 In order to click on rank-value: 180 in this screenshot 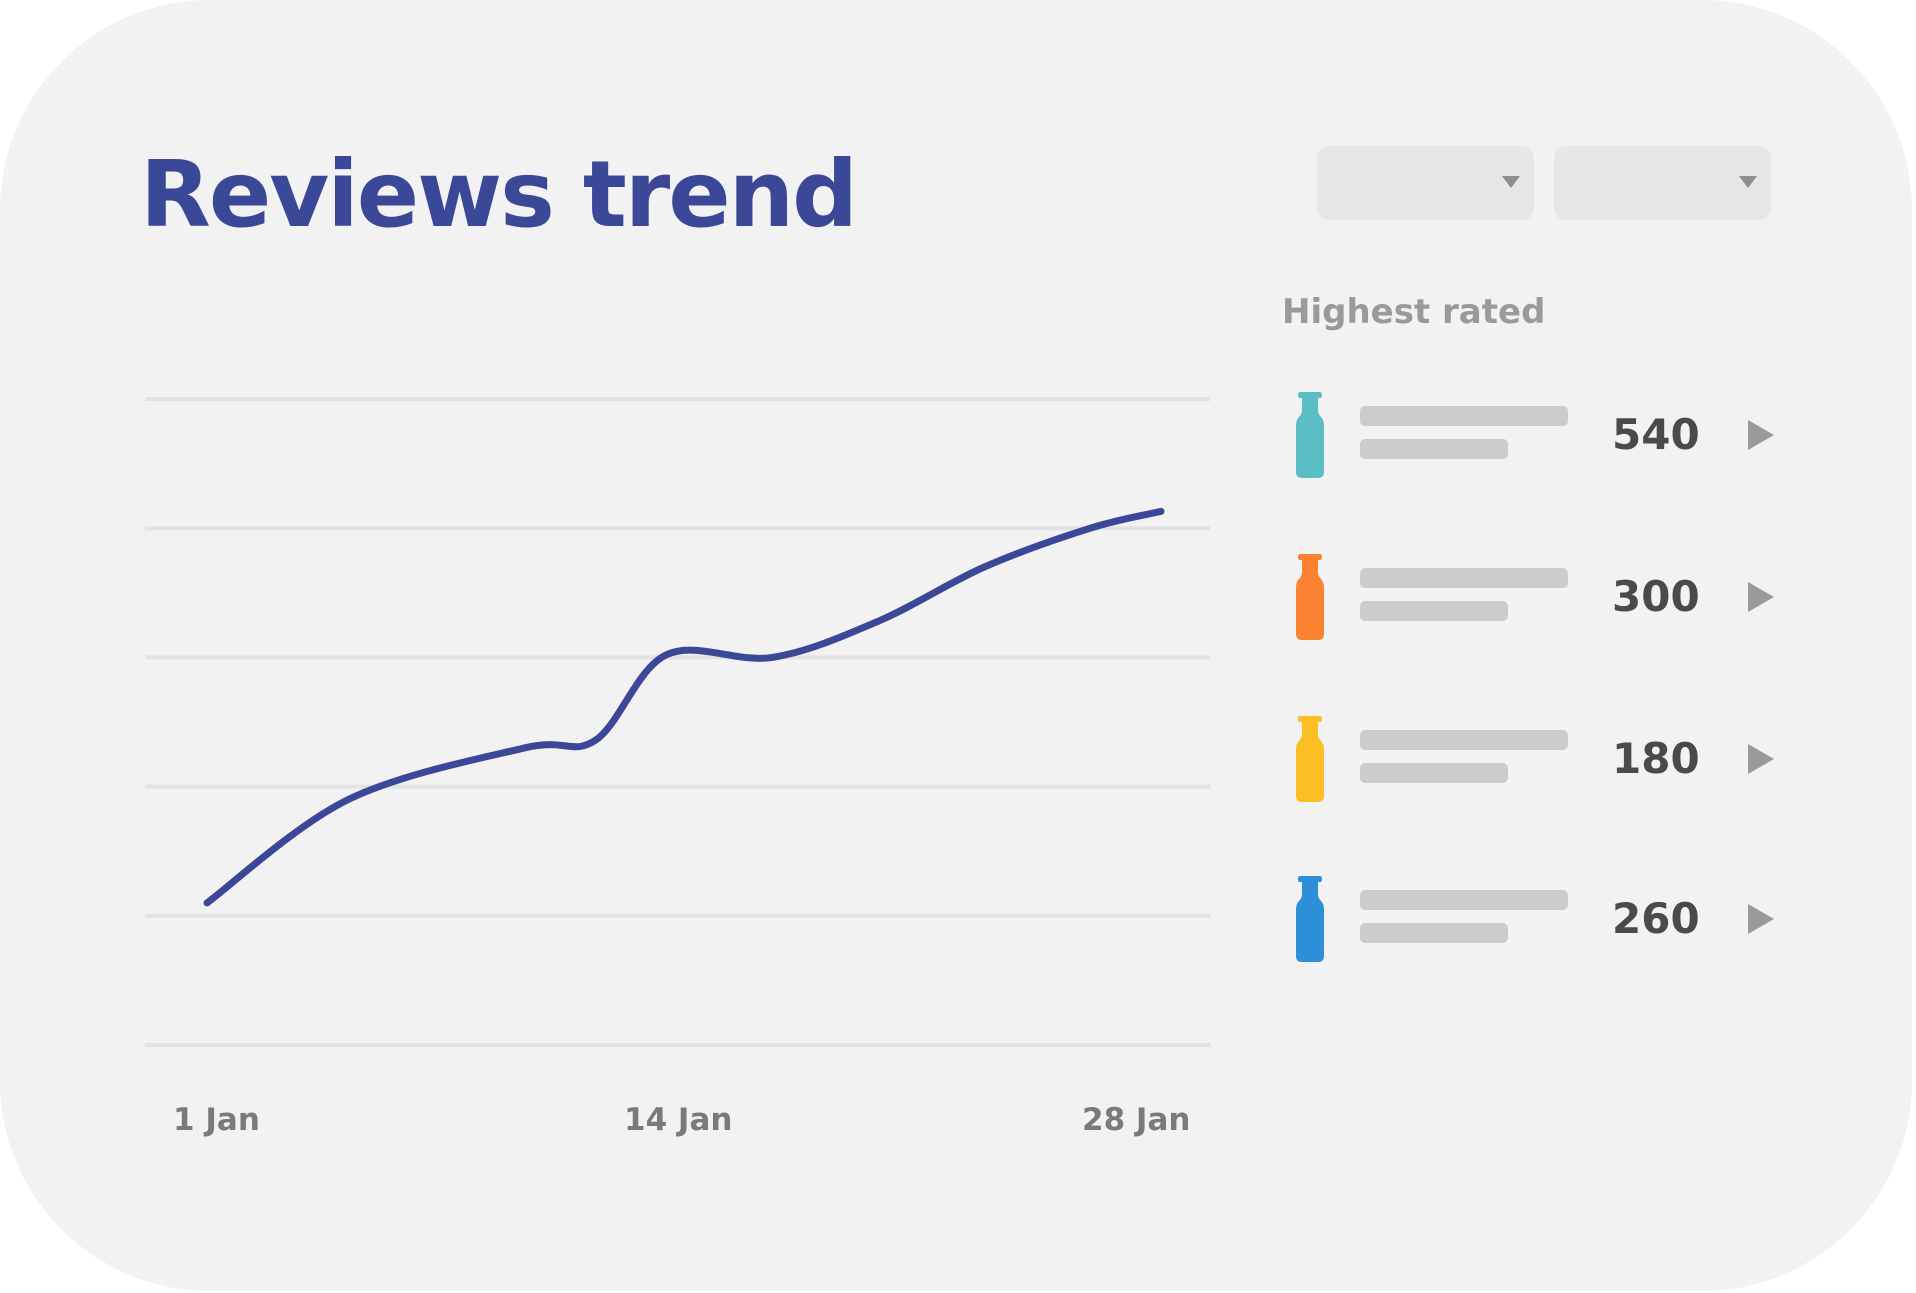, I will do `click(1656, 758)`.